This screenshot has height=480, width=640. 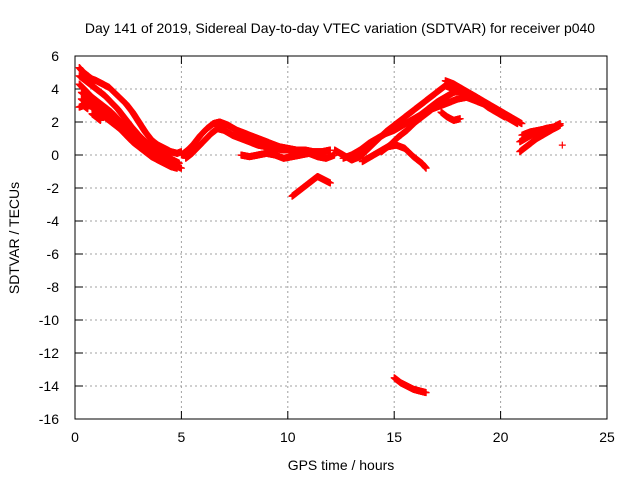 What do you see at coordinates (288, 437) in the screenshot?
I see `x-tick-label: 10` at bounding box center [288, 437].